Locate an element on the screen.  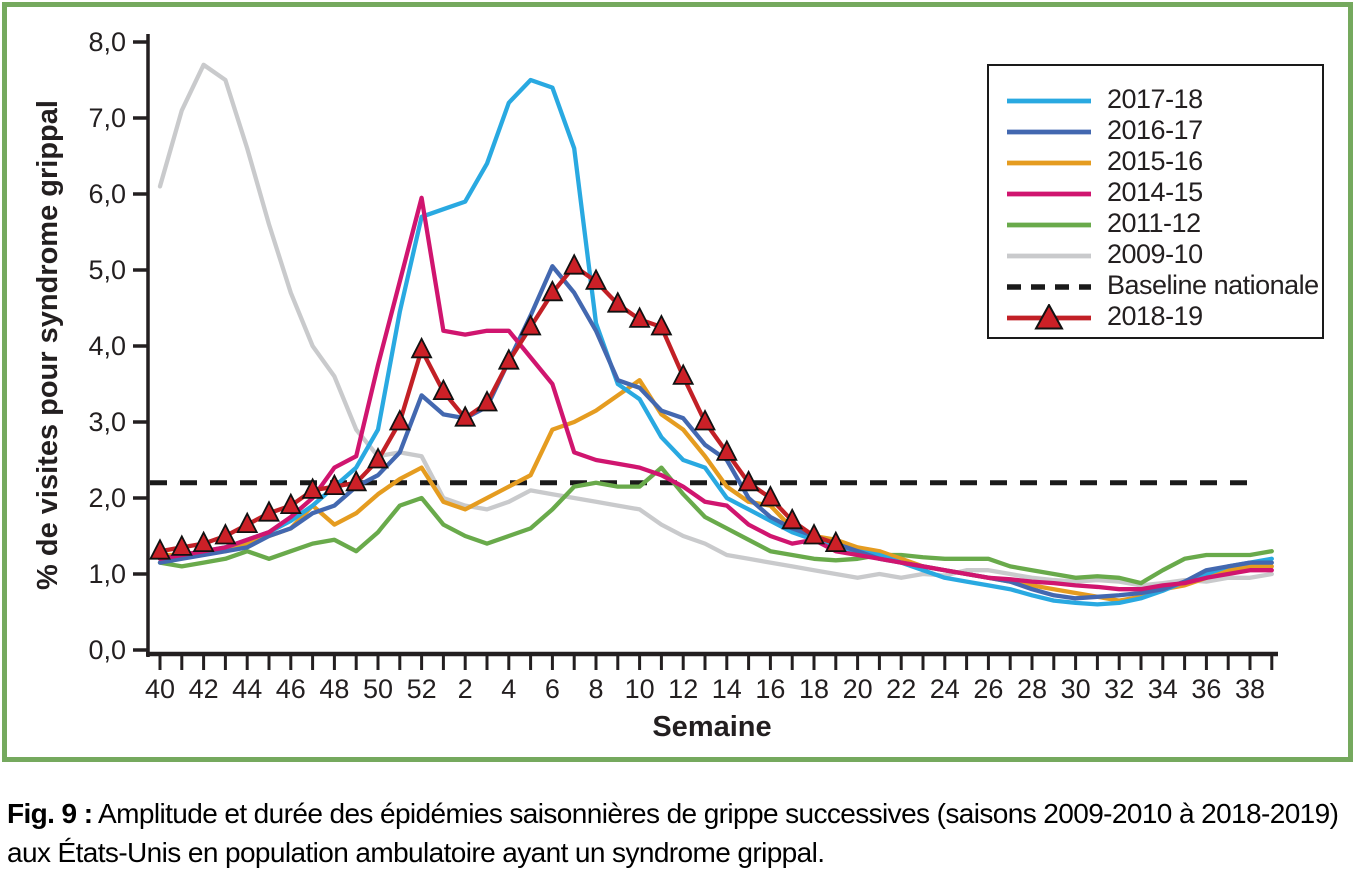
x-tick-label: 28 is located at coordinates (1032, 689).